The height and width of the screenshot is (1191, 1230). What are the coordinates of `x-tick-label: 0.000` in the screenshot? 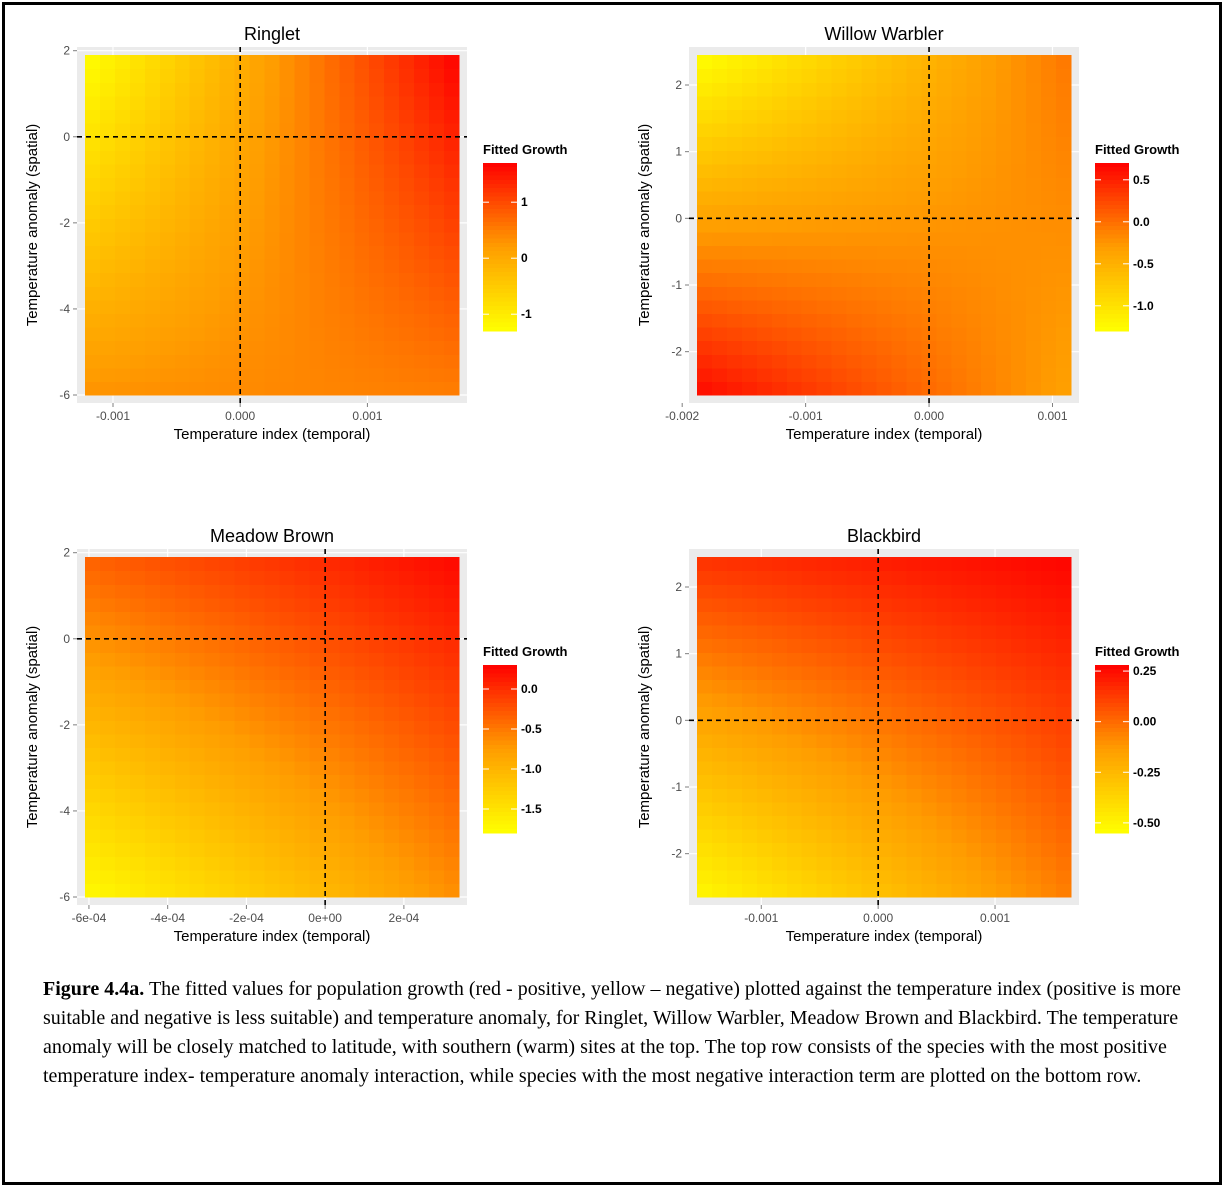 It's located at (240, 416).